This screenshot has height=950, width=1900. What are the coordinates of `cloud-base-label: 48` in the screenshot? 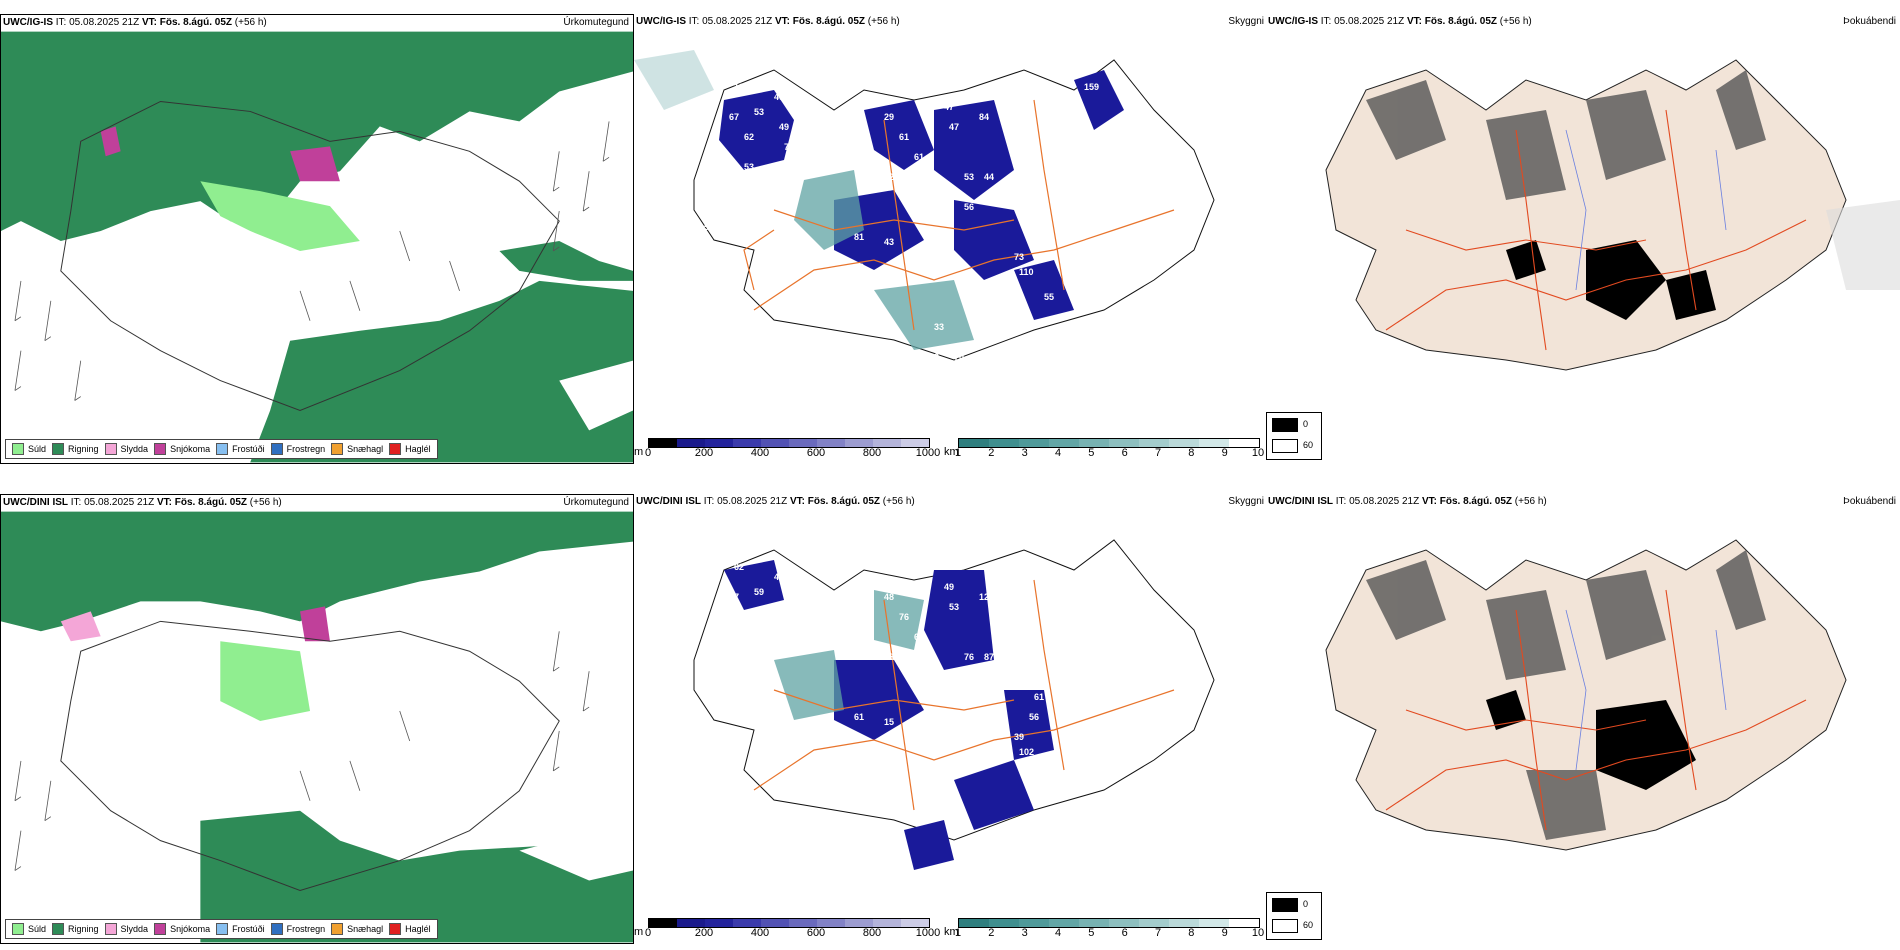 It's located at (889, 597).